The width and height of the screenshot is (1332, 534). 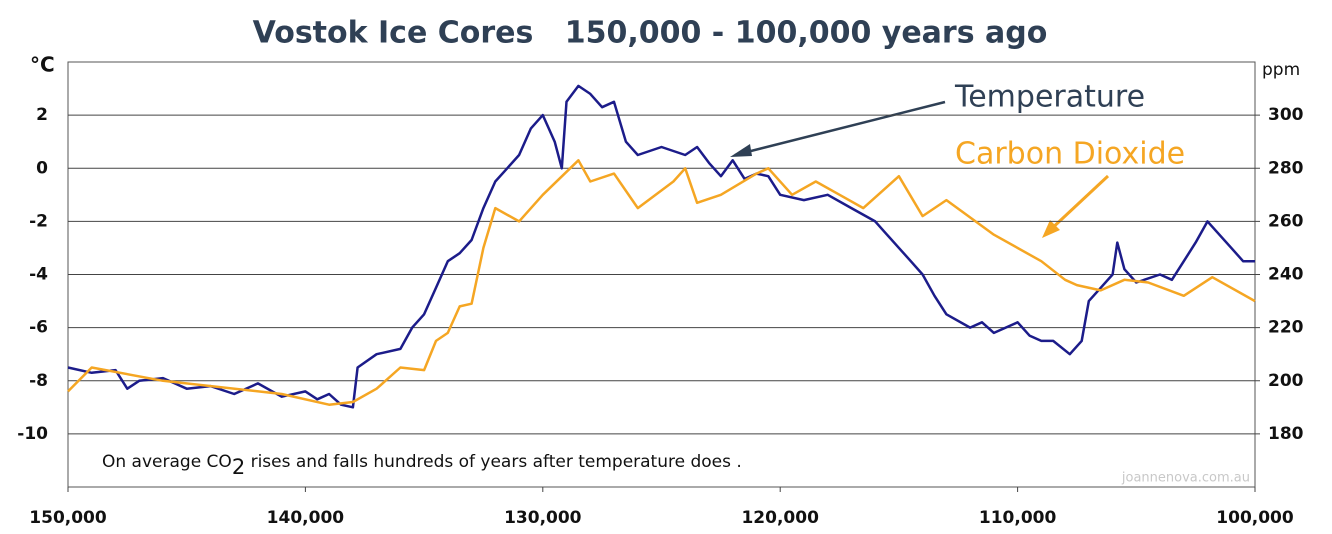 I want to click on annotation: Carbon Dioxide, so click(x=1070, y=154).